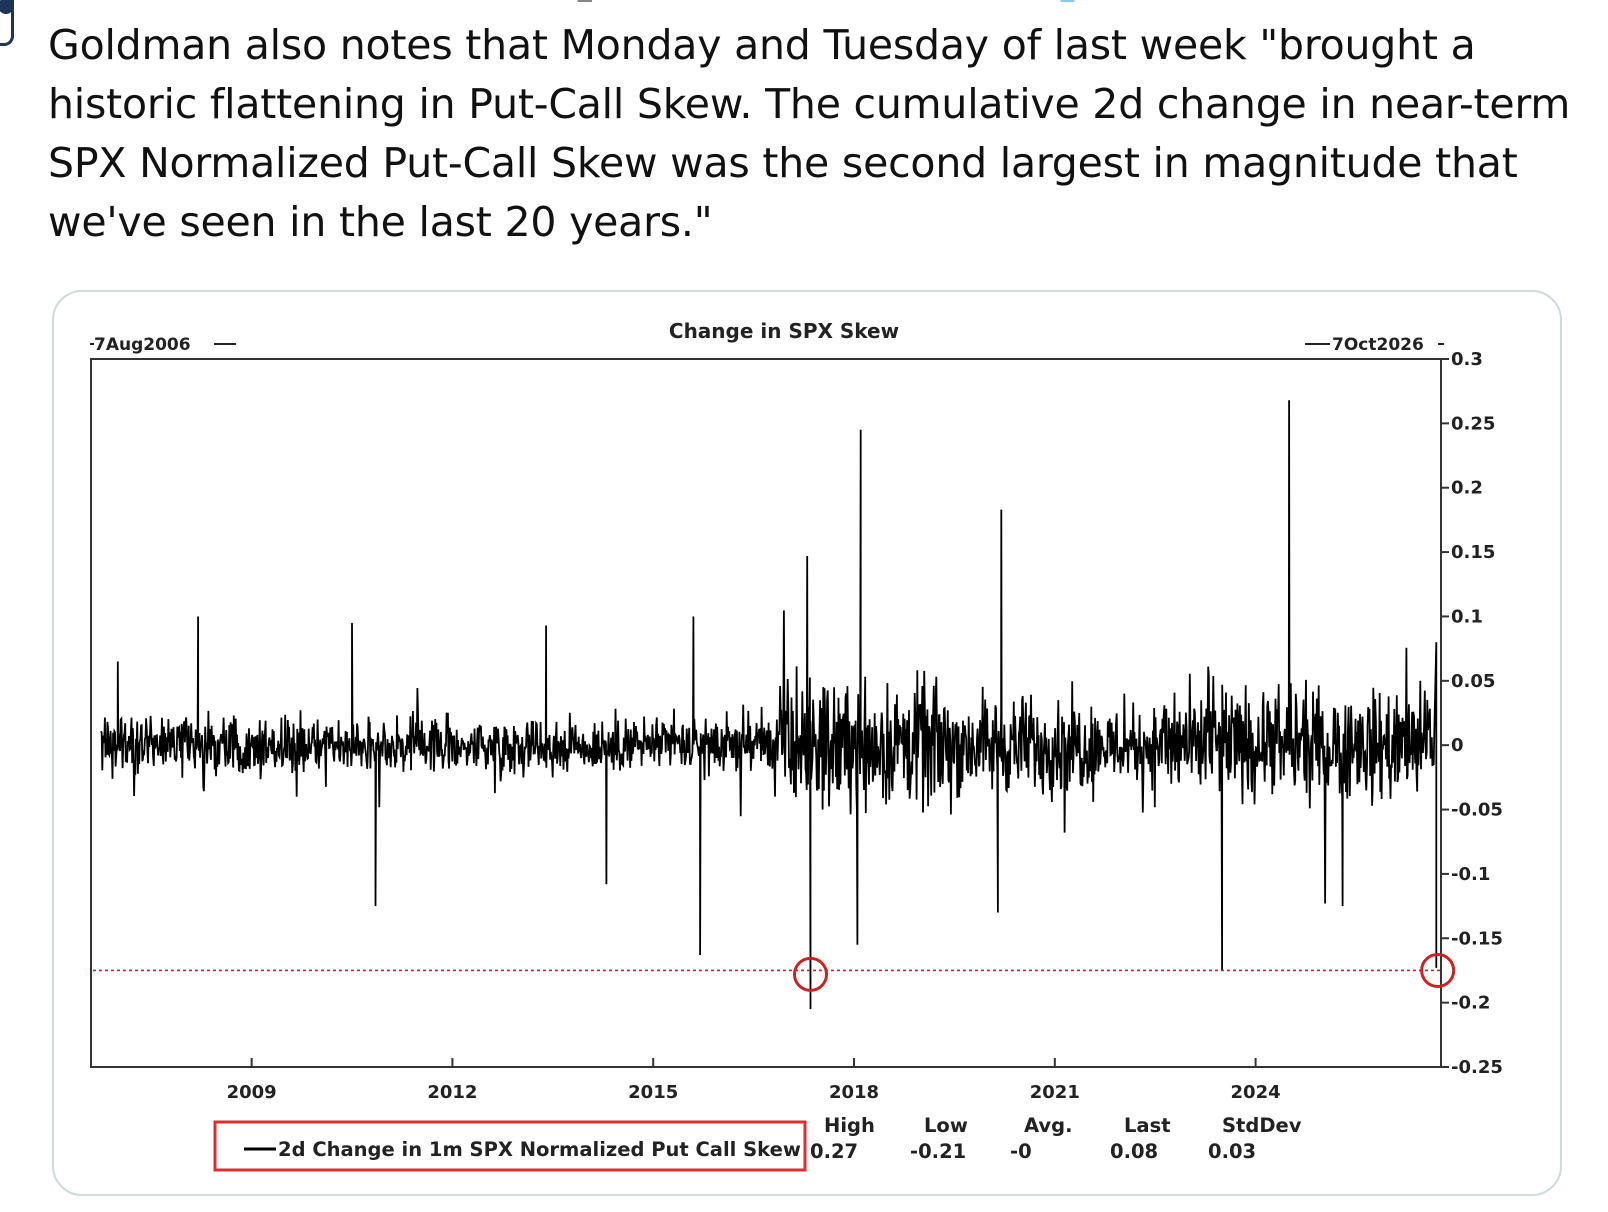 The image size is (1608, 1212). What do you see at coordinates (142, 345) in the screenshot?
I see `start-date-label: 7Aug2006` at bounding box center [142, 345].